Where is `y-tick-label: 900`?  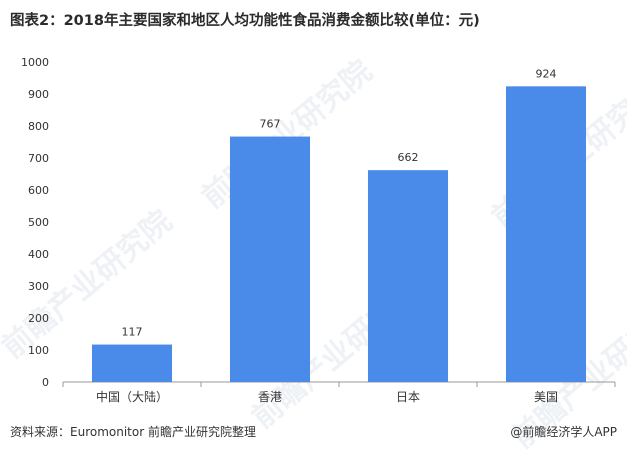 y-tick-label: 900 is located at coordinates (38, 94).